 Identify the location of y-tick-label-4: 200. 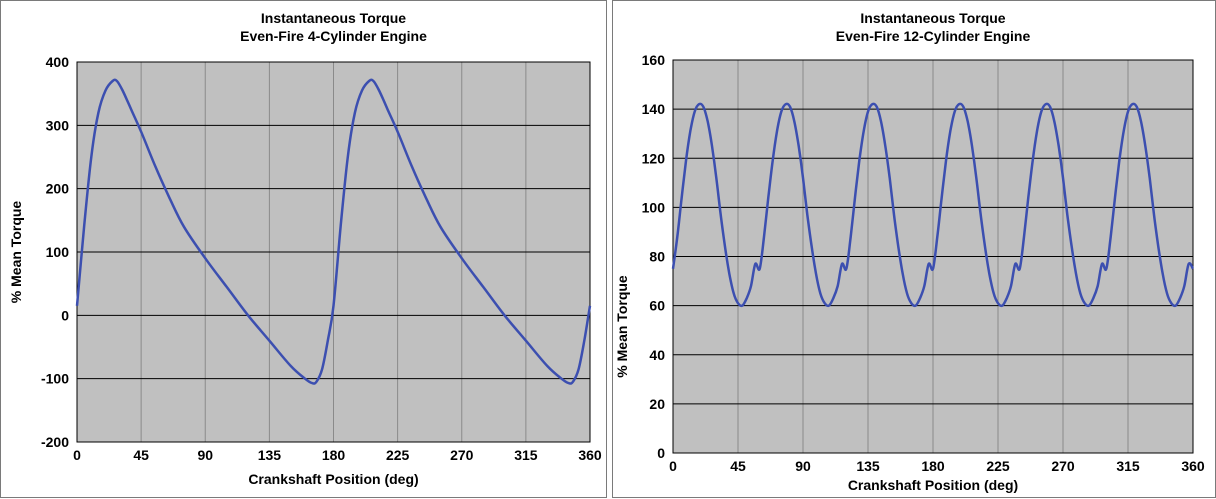
(58, 189).